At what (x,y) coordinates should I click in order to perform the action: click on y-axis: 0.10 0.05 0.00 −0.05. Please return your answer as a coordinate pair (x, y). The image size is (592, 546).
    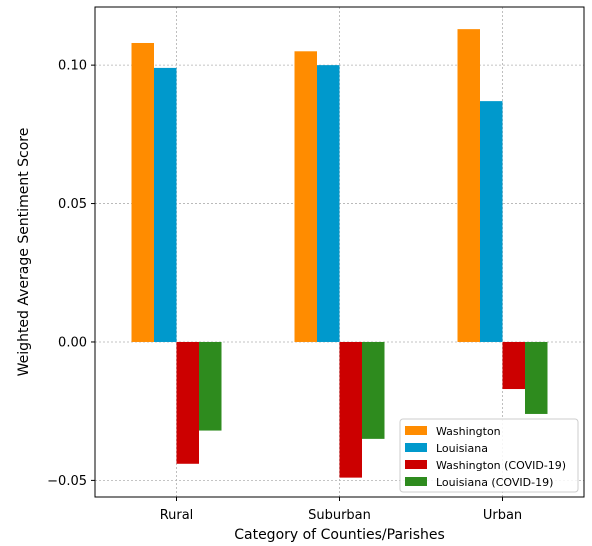
    Looking at the image, I should click on (71, 274).